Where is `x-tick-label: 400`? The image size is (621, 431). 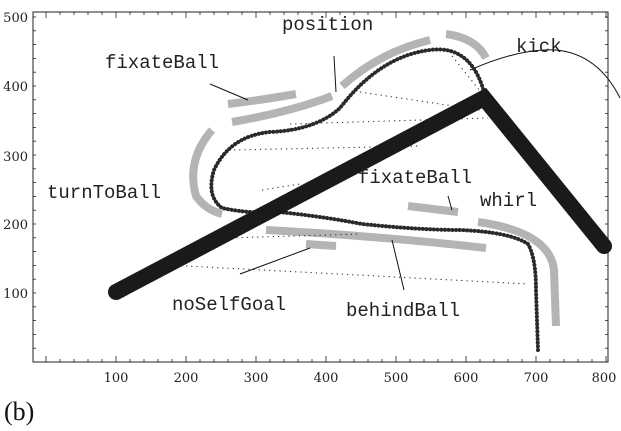
x-tick-label: 400 is located at coordinates (326, 378).